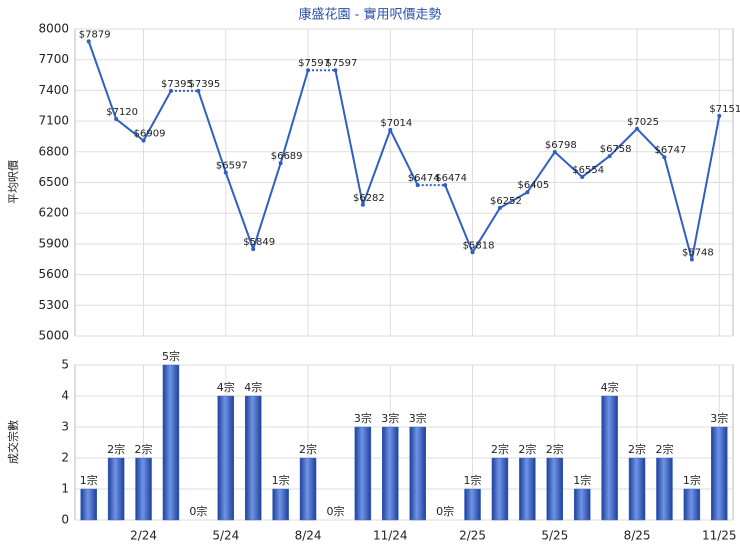  Describe the element at coordinates (53, 213) in the screenshot. I see `y-tick-label: 6200` at that location.